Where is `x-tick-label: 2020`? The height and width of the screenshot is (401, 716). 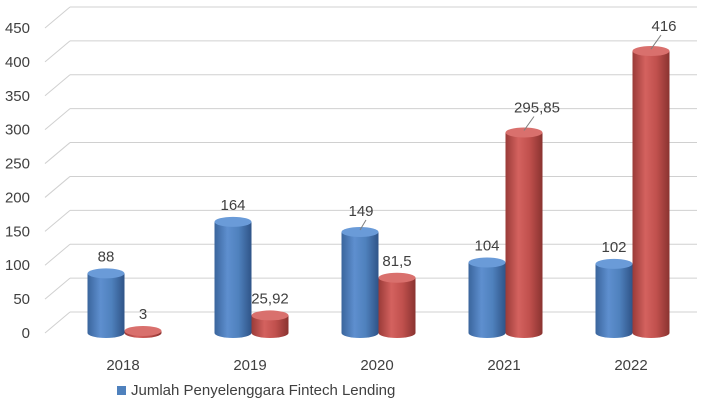 x-tick-label: 2020 is located at coordinates (376, 365).